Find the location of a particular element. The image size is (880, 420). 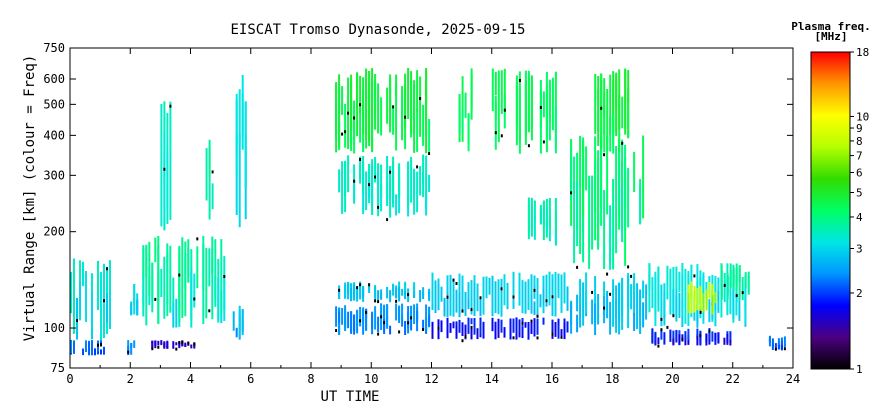

y-tick-label: 75 is located at coordinates (58, 368).